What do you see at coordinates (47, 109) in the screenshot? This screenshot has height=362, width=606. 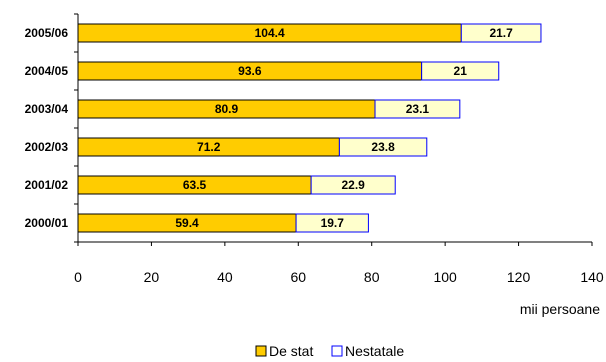 I see `category-label: 2003/04` at bounding box center [47, 109].